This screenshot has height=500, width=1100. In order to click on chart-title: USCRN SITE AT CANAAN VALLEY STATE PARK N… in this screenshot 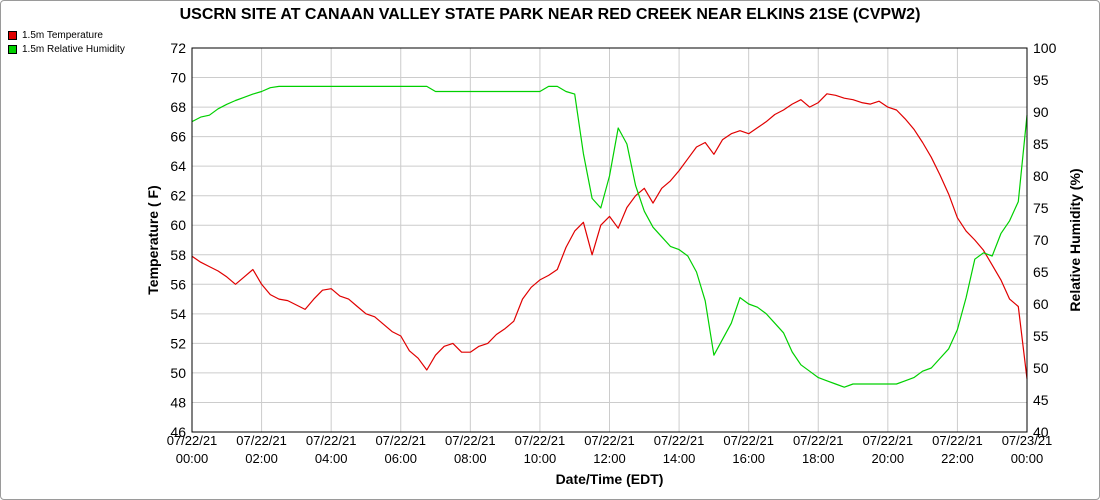, I will do `click(550, 14)`.